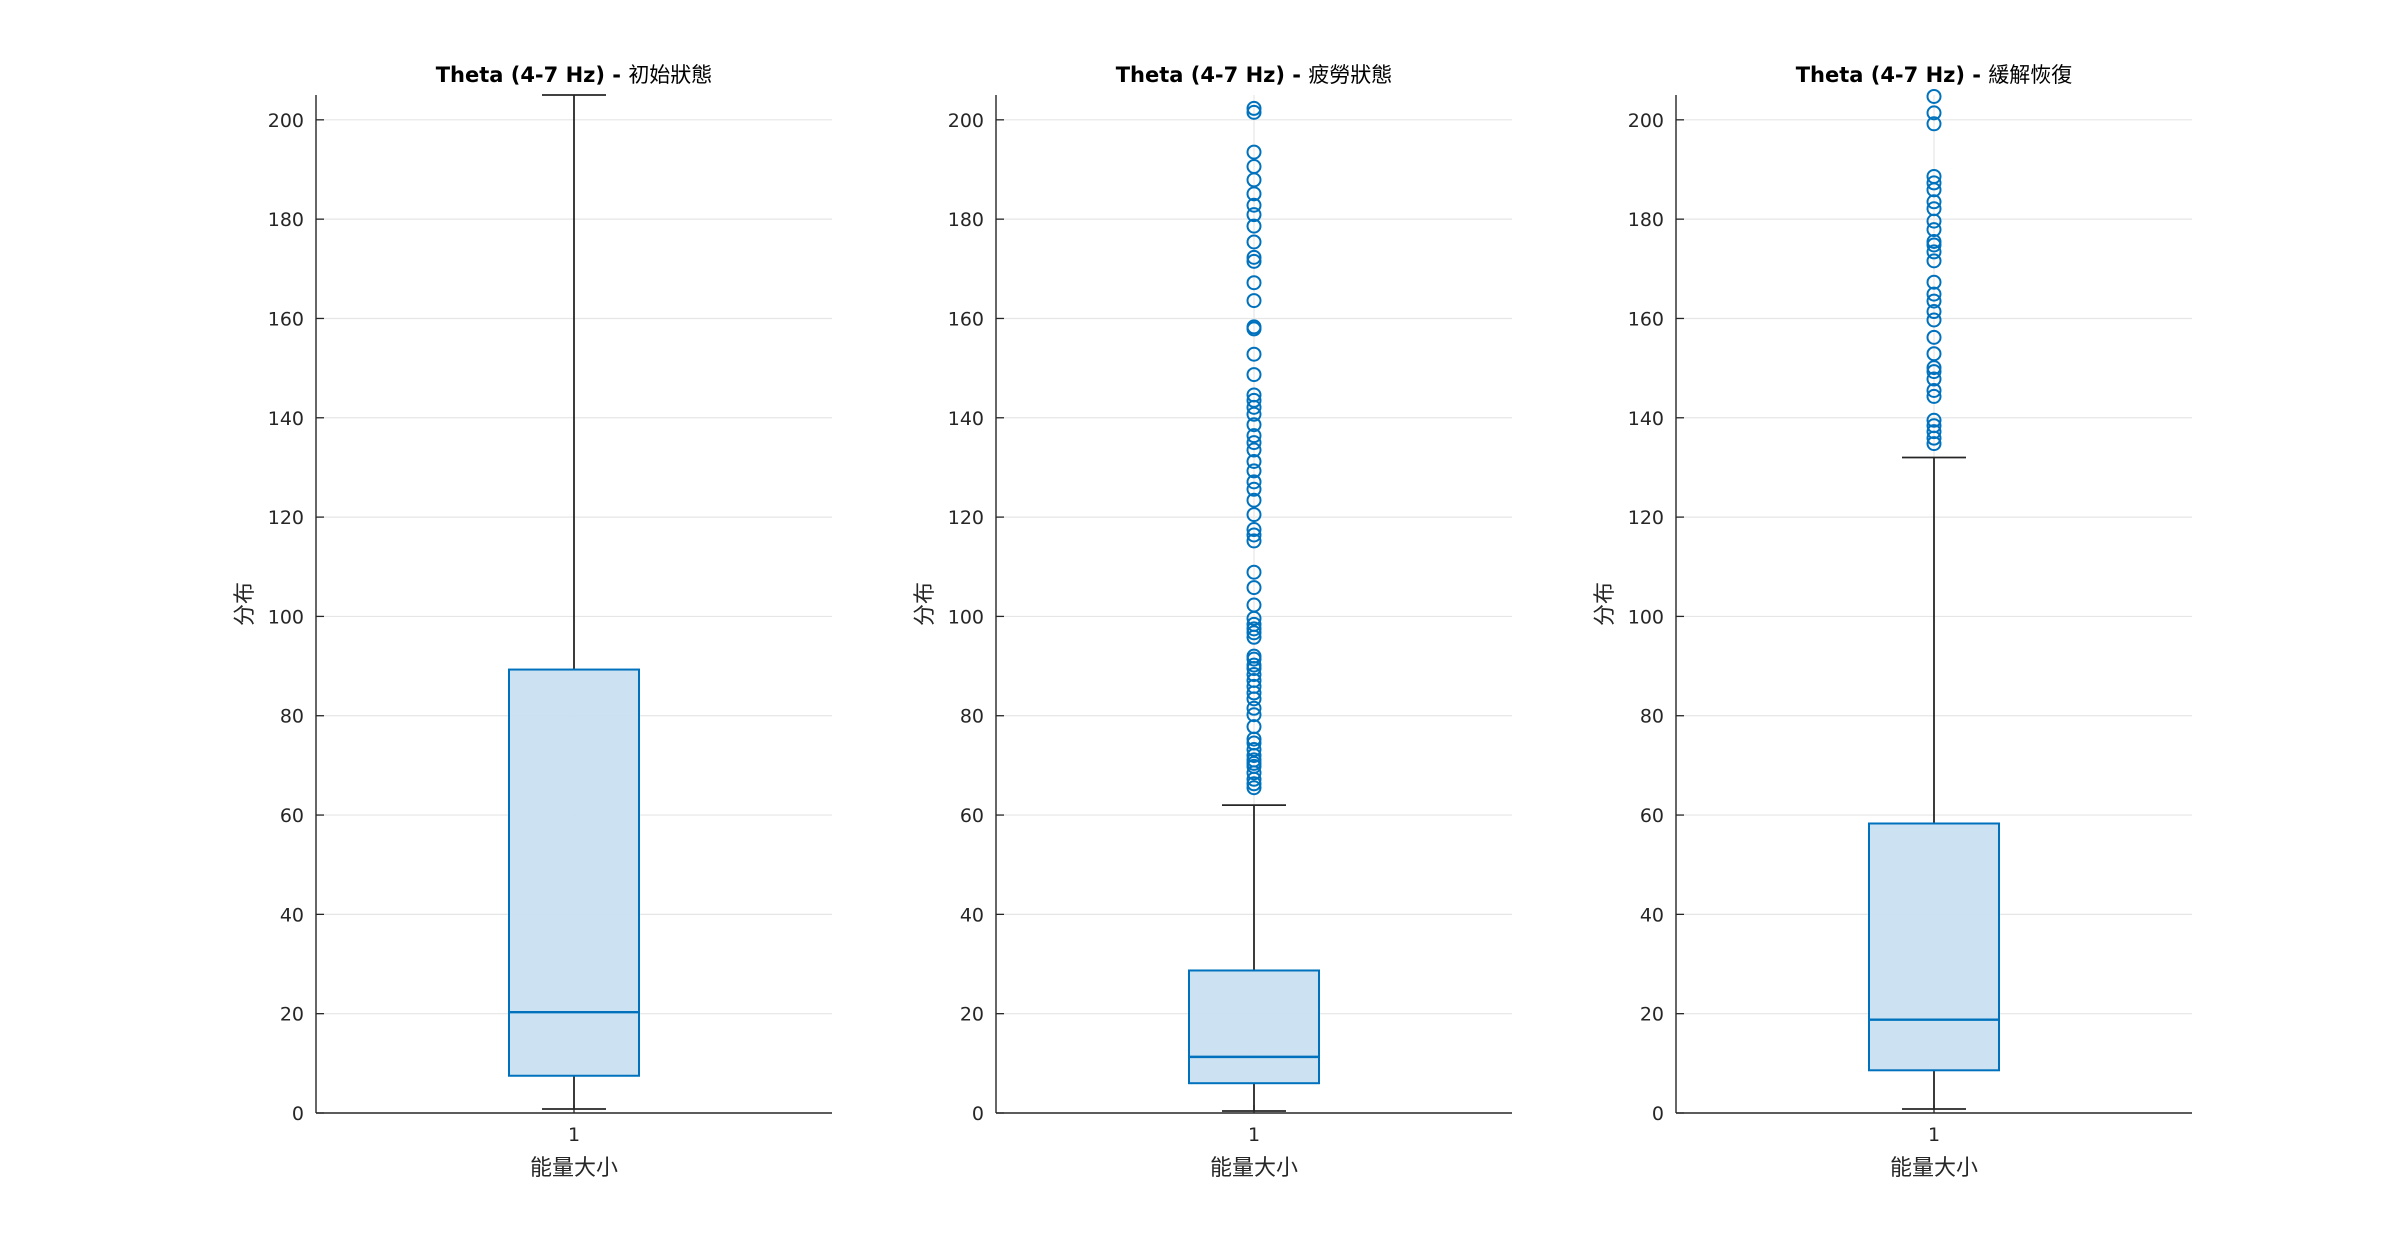 The height and width of the screenshot is (1239, 2400). Describe the element at coordinates (1934, 75) in the screenshot. I see `subplot-title: Theta (4-7 Hz) - 緩解恢復` at that location.